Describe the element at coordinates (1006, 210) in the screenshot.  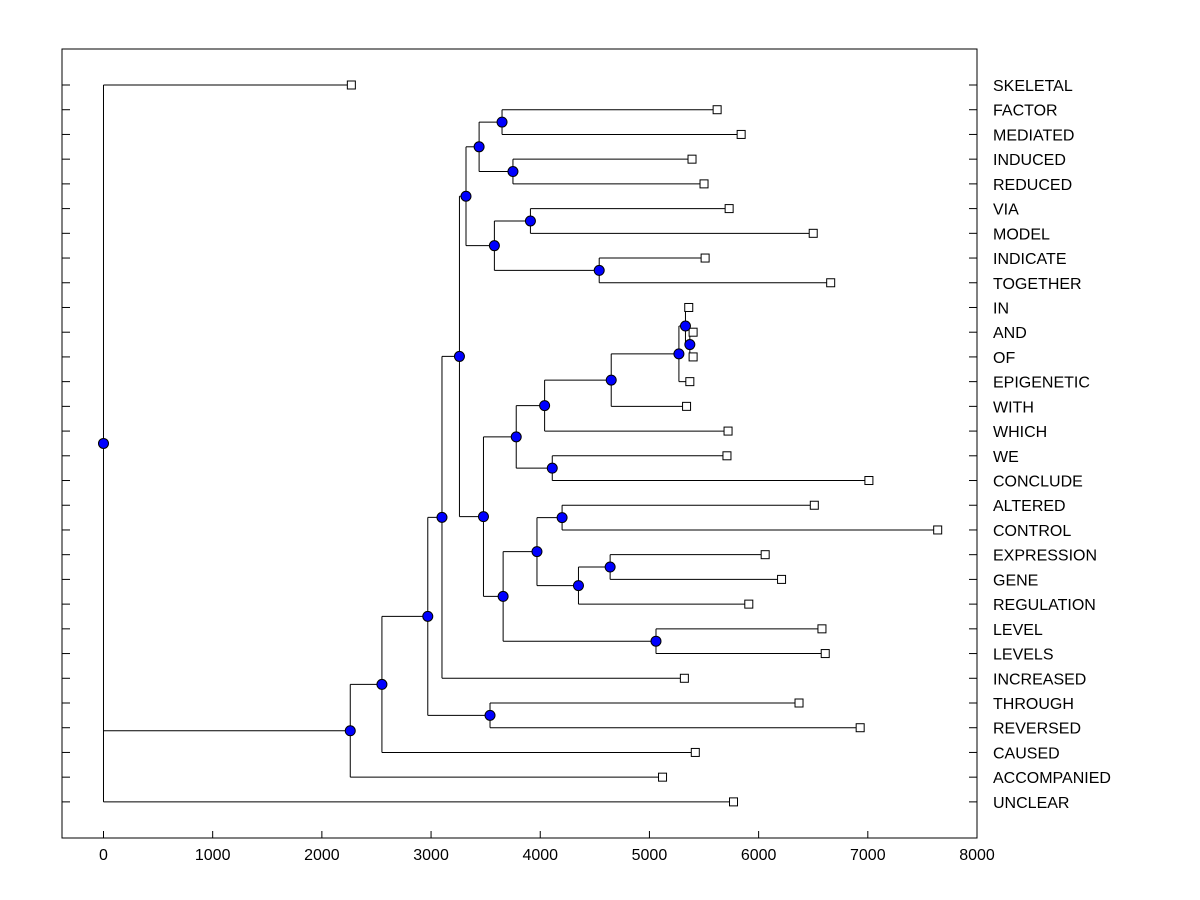
I see `leaf-label-via: VIA` at that location.